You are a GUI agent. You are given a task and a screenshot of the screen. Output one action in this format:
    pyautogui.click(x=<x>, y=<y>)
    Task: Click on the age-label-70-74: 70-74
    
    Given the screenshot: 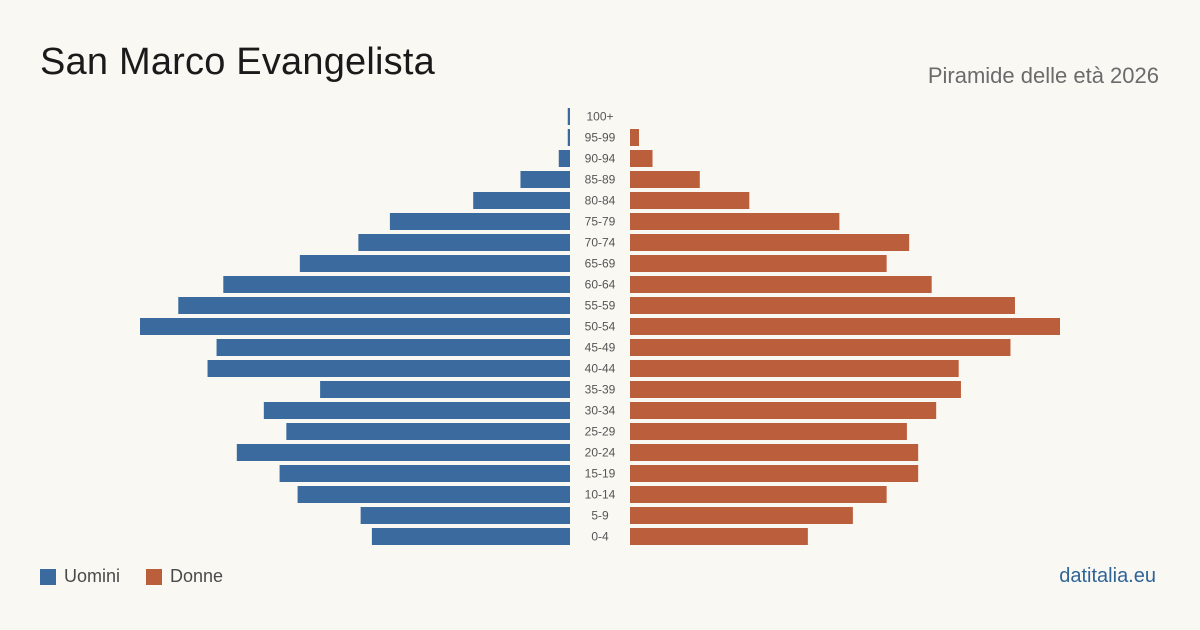 What is the action you would take?
    pyautogui.click(x=600, y=243)
    